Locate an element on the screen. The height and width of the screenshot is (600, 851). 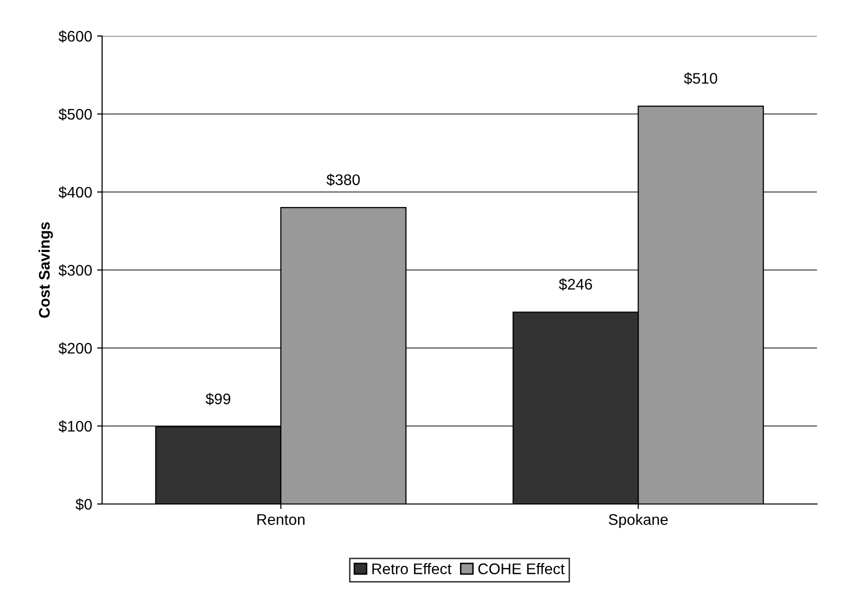
legend-label: Retro Effect is located at coordinates (412, 568).